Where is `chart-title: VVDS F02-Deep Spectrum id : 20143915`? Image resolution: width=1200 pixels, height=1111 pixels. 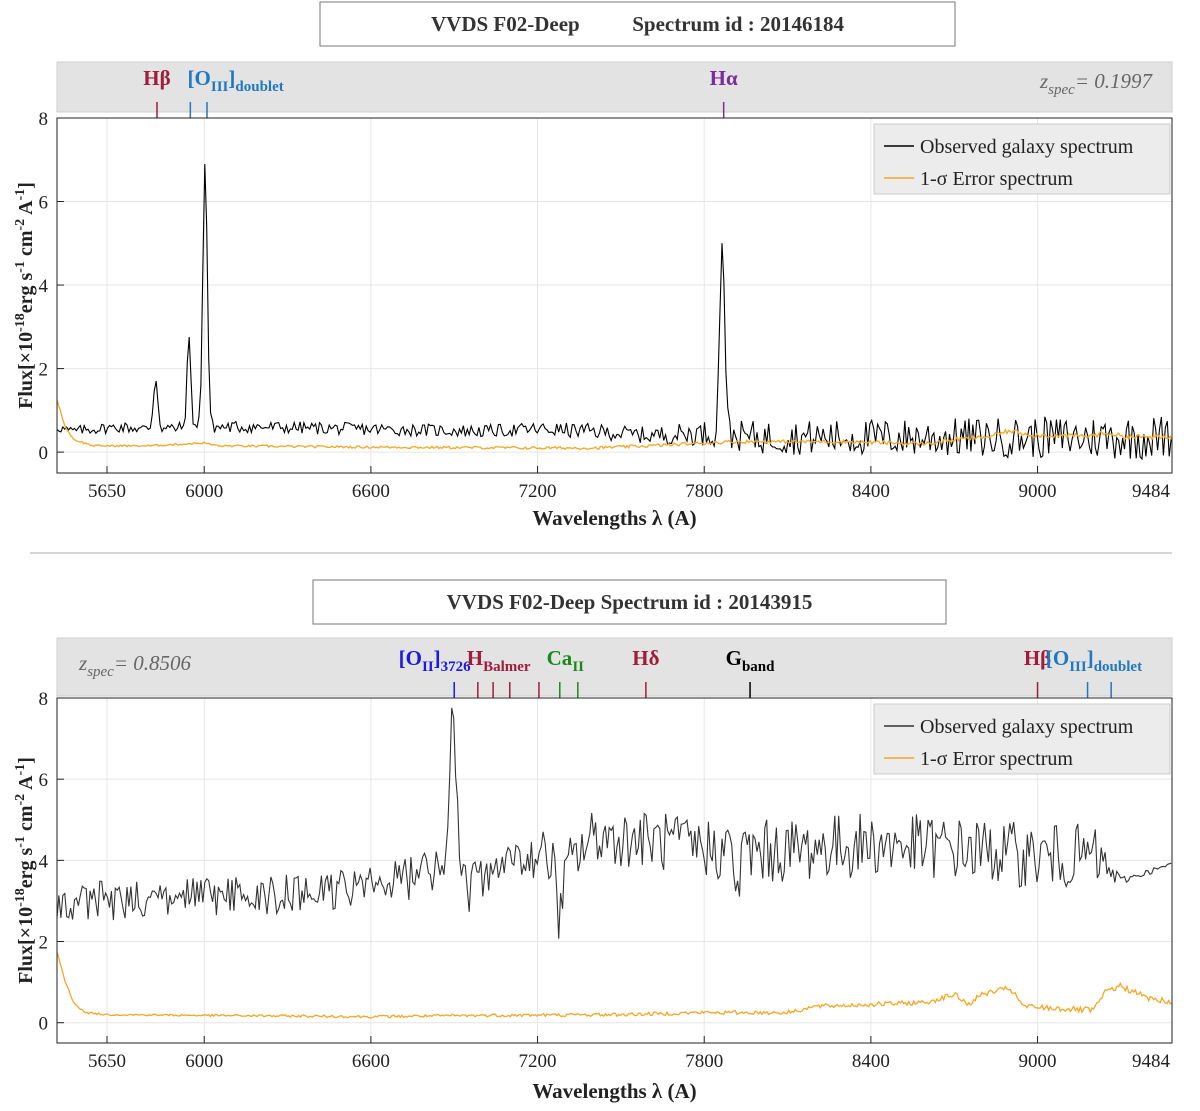 chart-title: VVDS F02-Deep Spectrum id : 20143915 is located at coordinates (630, 602).